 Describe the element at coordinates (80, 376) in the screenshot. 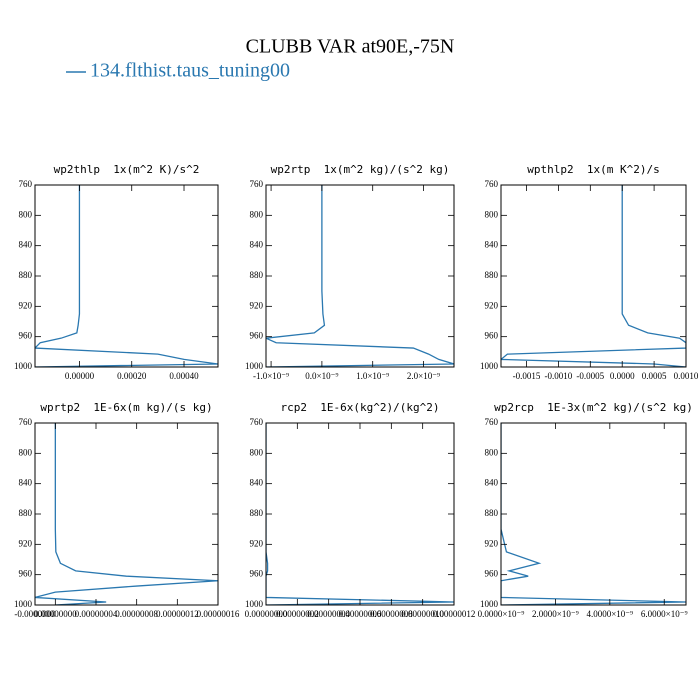

I see `x-tick-label: 0.00000` at that location.